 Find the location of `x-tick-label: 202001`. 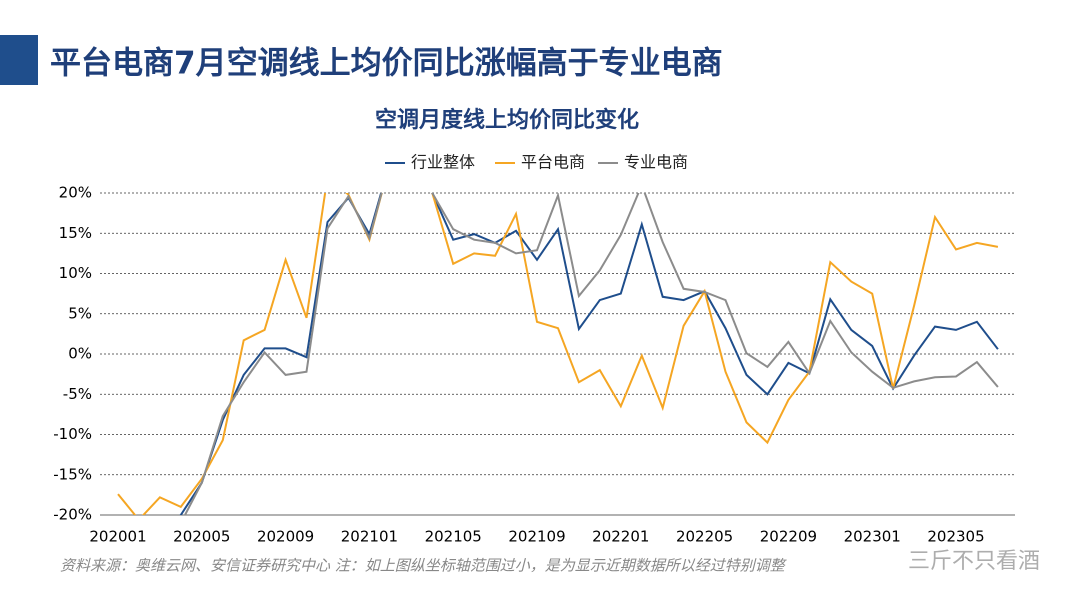

x-tick-label: 202001 is located at coordinates (117, 537).